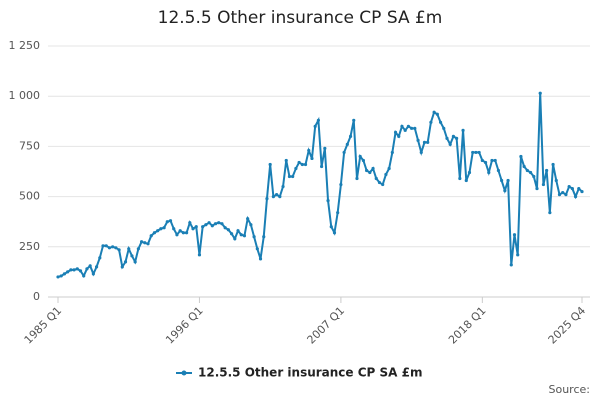  I want to click on y-tick-label: 0, so click(36, 296).